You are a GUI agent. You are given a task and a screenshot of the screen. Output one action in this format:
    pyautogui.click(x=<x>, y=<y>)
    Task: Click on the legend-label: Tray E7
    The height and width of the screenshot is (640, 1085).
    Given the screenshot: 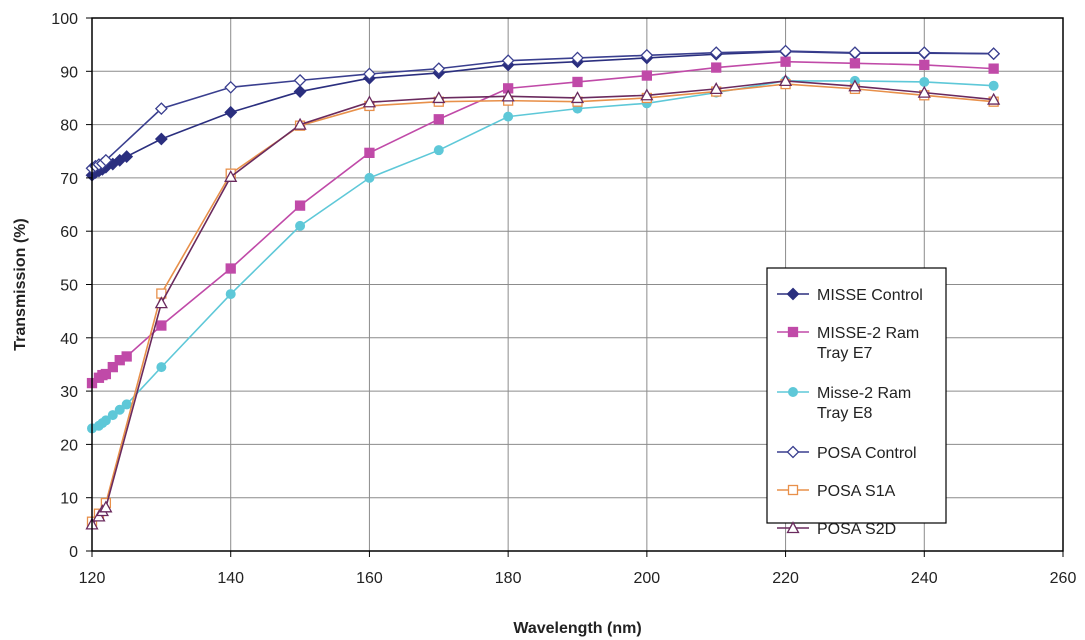 What is the action you would take?
    pyautogui.click(x=845, y=353)
    